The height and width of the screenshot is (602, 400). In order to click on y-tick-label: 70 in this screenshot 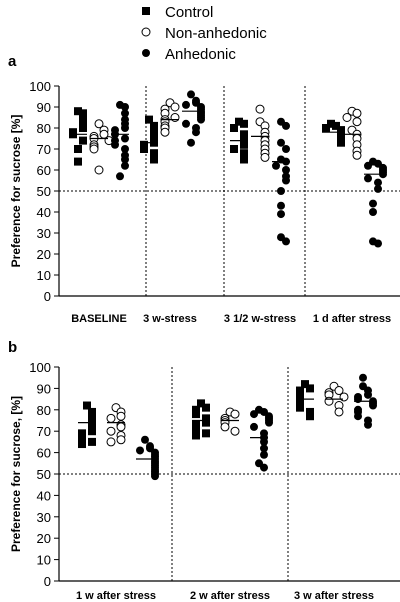, I will do `click(44, 149)`.